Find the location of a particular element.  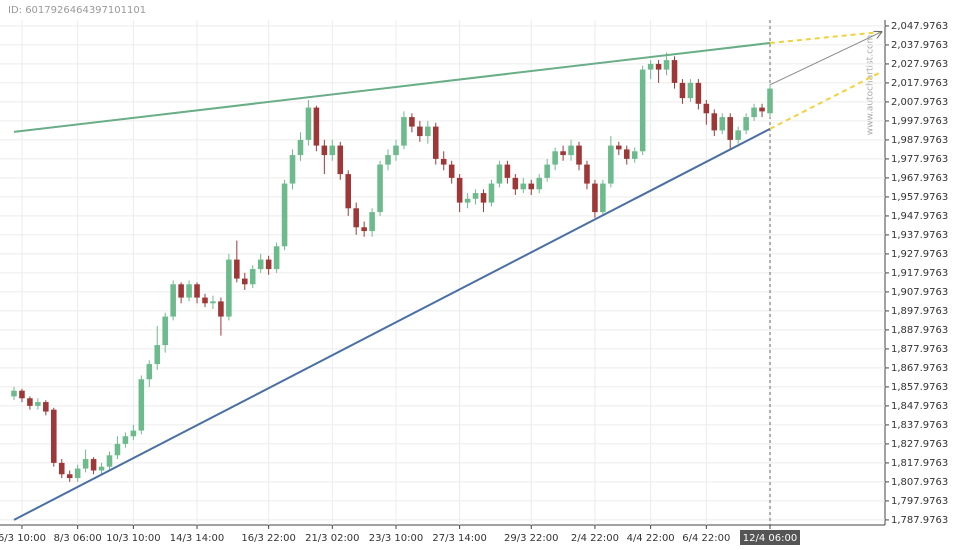

x-tick-label: 8/3 06:00 is located at coordinates (78, 538).